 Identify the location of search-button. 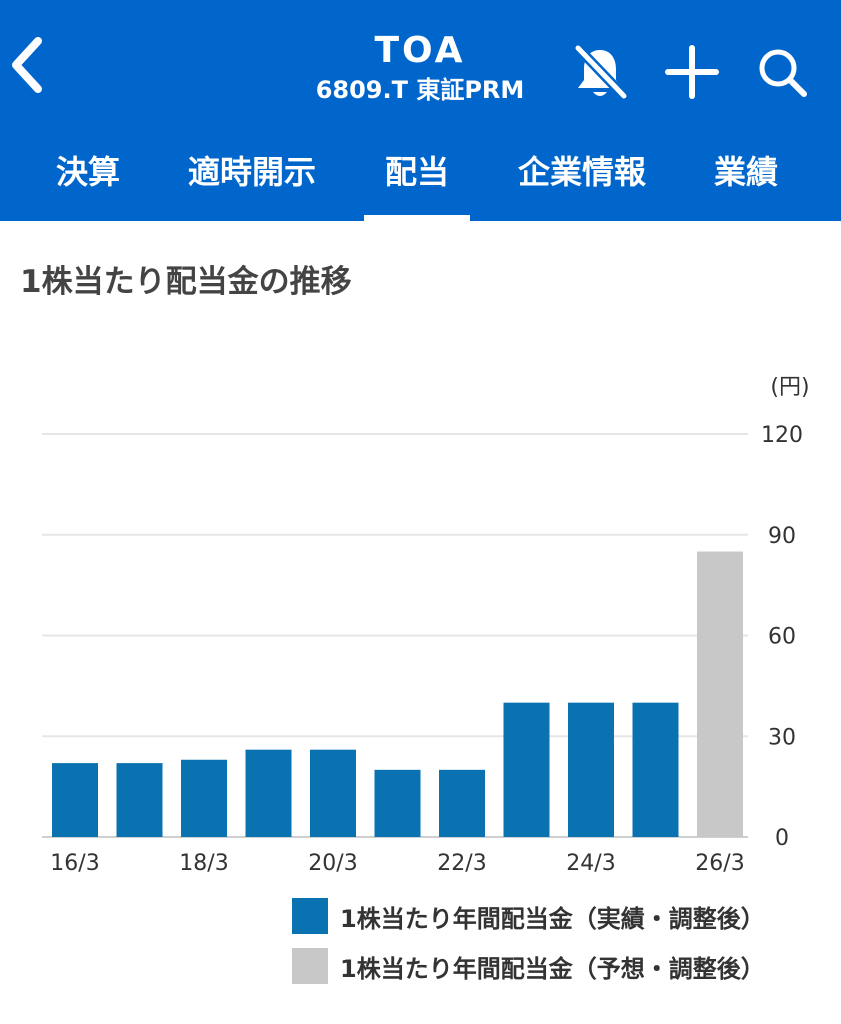
(782, 72).